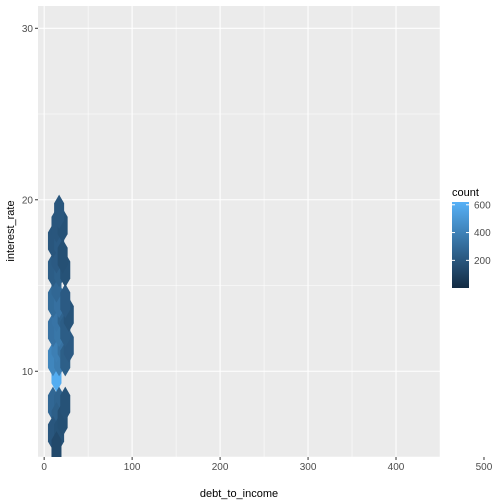 This screenshot has height=504, width=504. What do you see at coordinates (484, 467) in the screenshot?
I see `x-tick-label: 500` at bounding box center [484, 467].